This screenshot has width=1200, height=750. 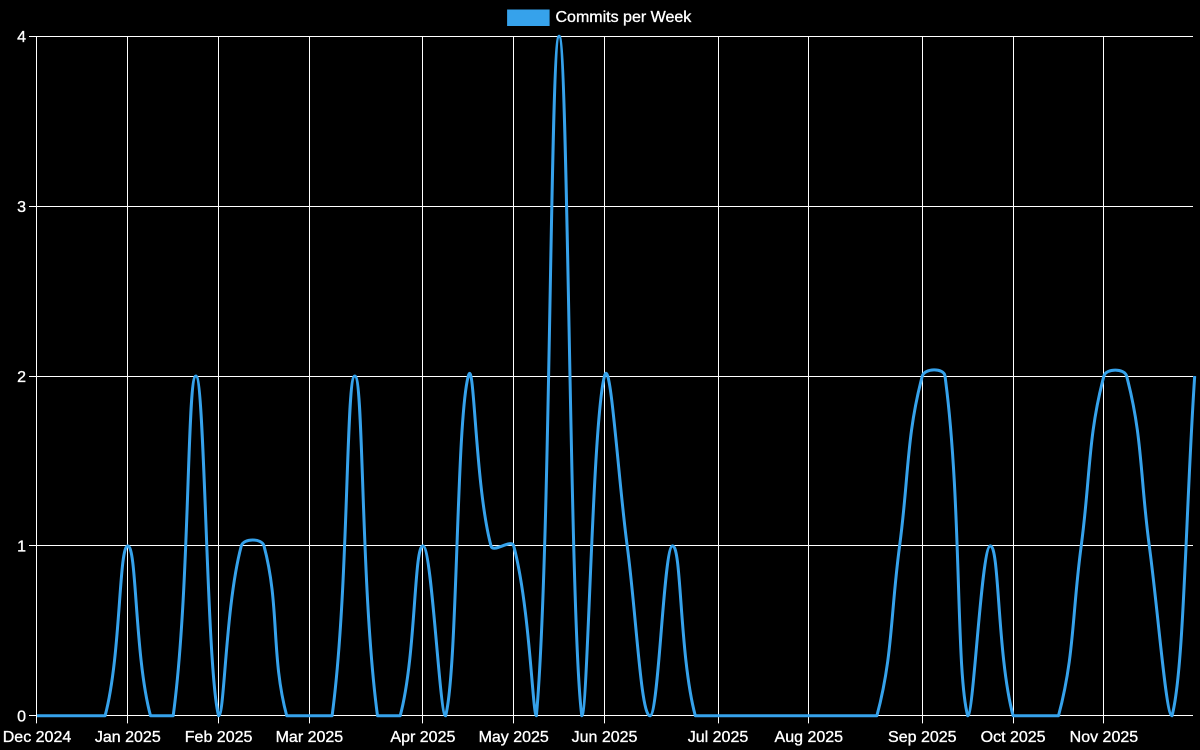 I want to click on svg-text: May 2025, so click(x=514, y=737).